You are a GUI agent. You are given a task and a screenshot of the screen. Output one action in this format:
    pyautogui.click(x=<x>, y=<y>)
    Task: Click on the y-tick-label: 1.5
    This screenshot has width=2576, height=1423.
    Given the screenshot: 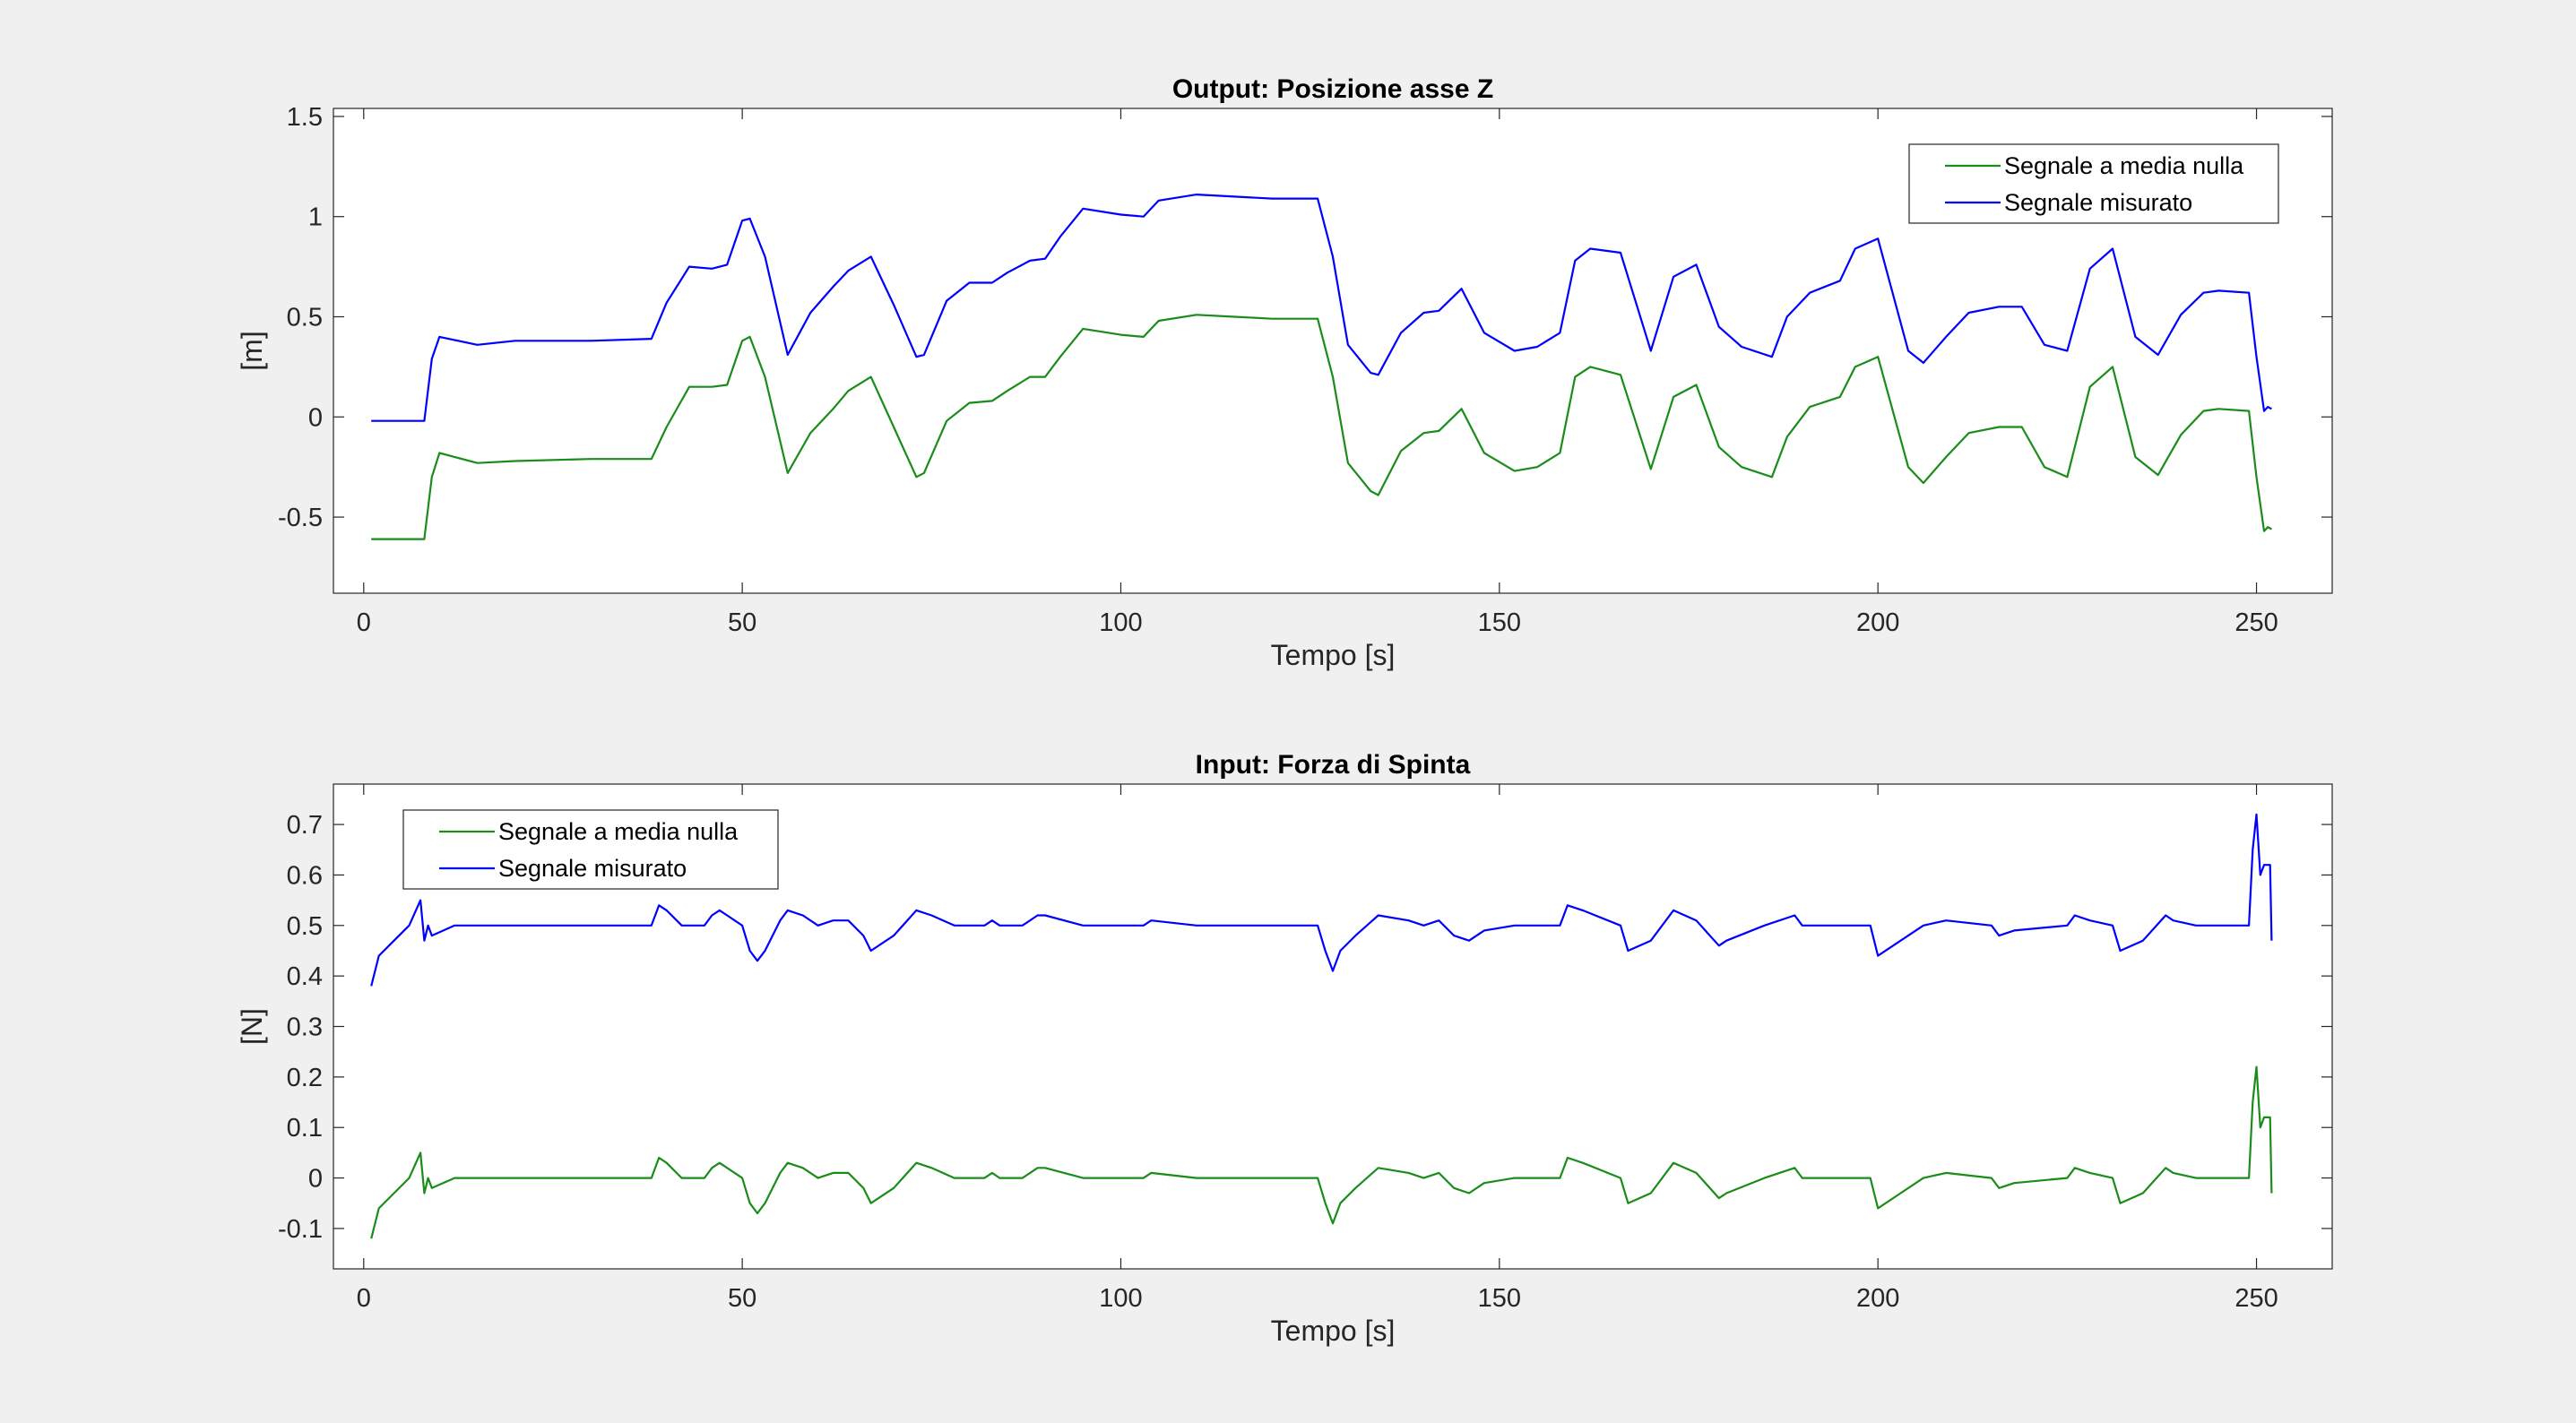 What is the action you would take?
    pyautogui.click(x=305, y=118)
    